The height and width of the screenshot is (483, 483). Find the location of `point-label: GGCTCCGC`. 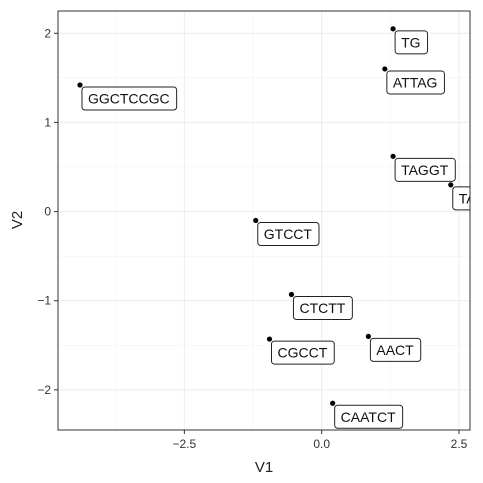

point-label: GGCTCCGC is located at coordinates (129, 98).